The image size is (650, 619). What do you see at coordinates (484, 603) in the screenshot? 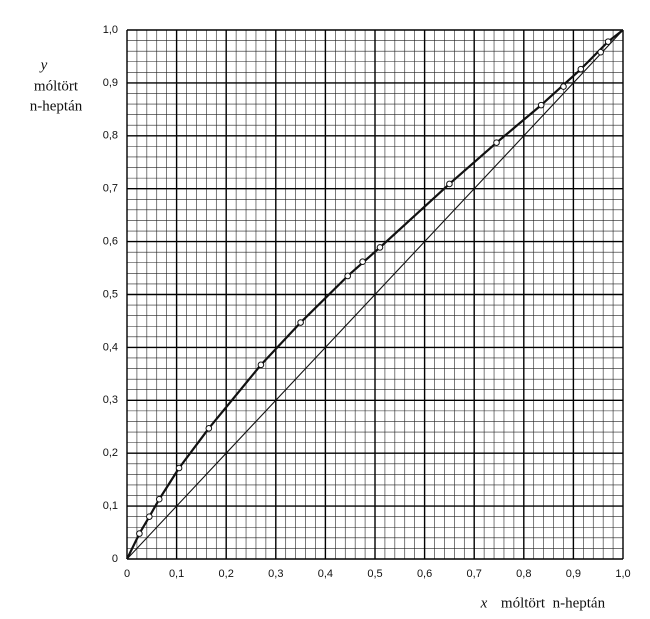
I see `x-label-symbol: x` at bounding box center [484, 603].